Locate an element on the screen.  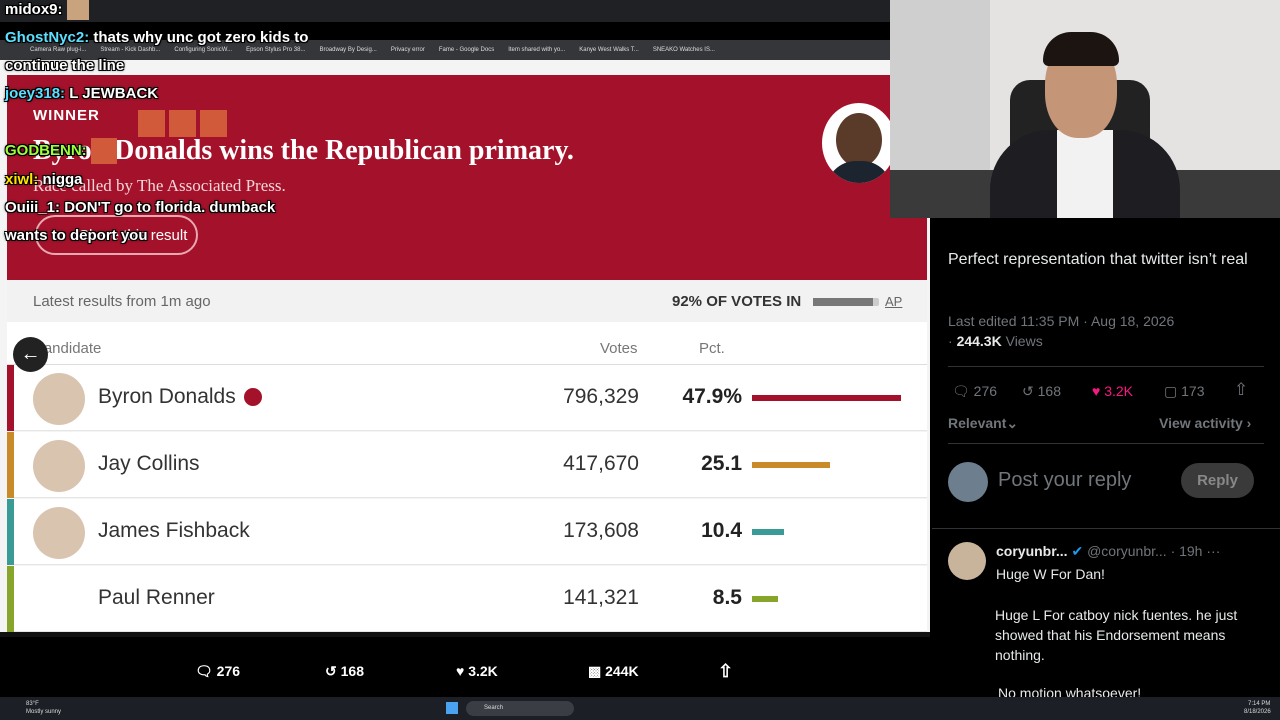
bookmark: Fame - Google Docs is located at coordinates (466, 50).